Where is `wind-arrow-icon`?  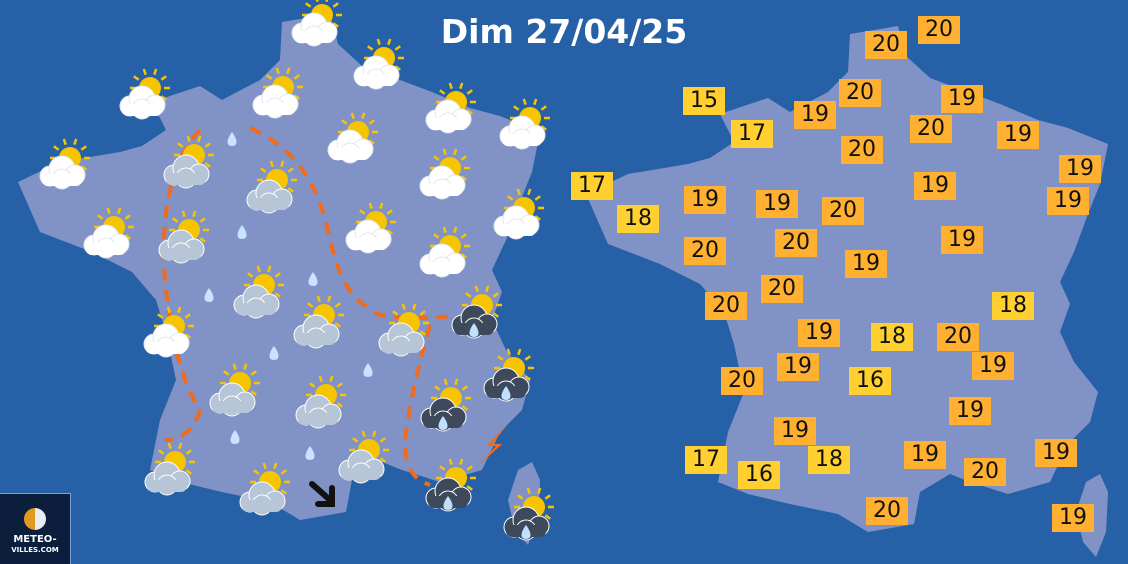 wind-arrow-icon is located at coordinates (322, 494).